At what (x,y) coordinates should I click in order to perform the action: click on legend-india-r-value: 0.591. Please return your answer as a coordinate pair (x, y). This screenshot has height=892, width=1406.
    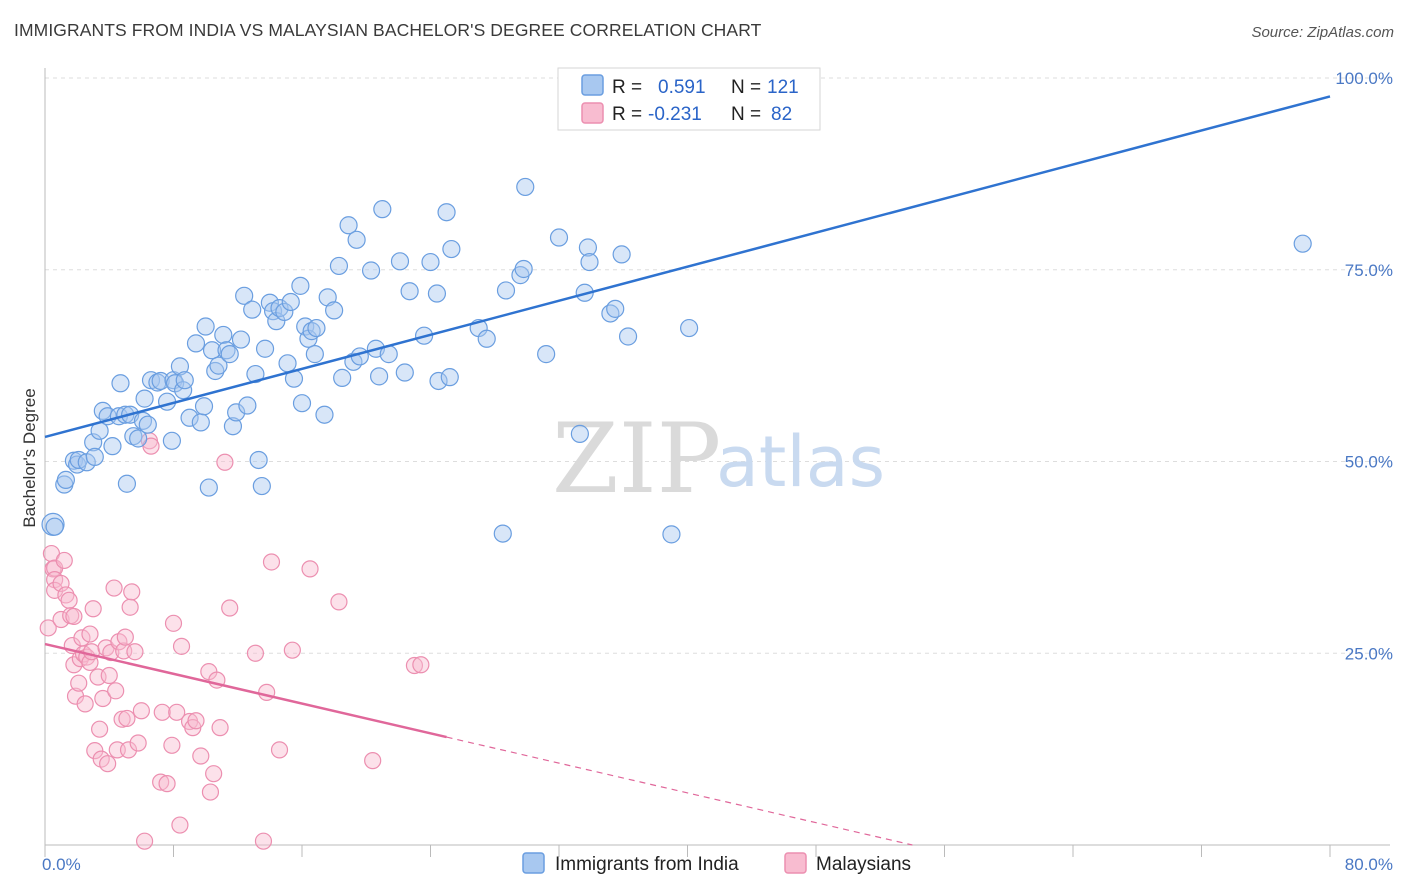
    Looking at the image, I should click on (682, 87).